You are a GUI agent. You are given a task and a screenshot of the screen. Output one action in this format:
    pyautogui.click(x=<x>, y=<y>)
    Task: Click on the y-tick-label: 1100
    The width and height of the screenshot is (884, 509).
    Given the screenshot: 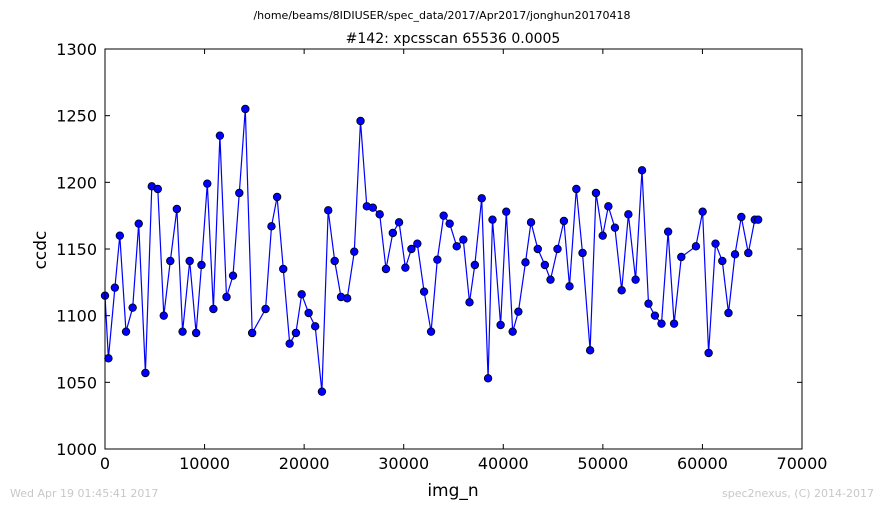 What is the action you would take?
    pyautogui.click(x=76, y=316)
    